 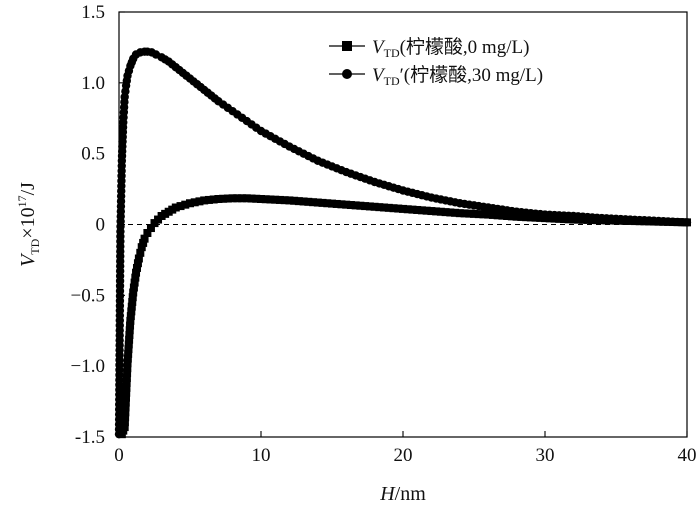 I want to click on x-axis-title-text: H/nm, so click(x=402, y=494).